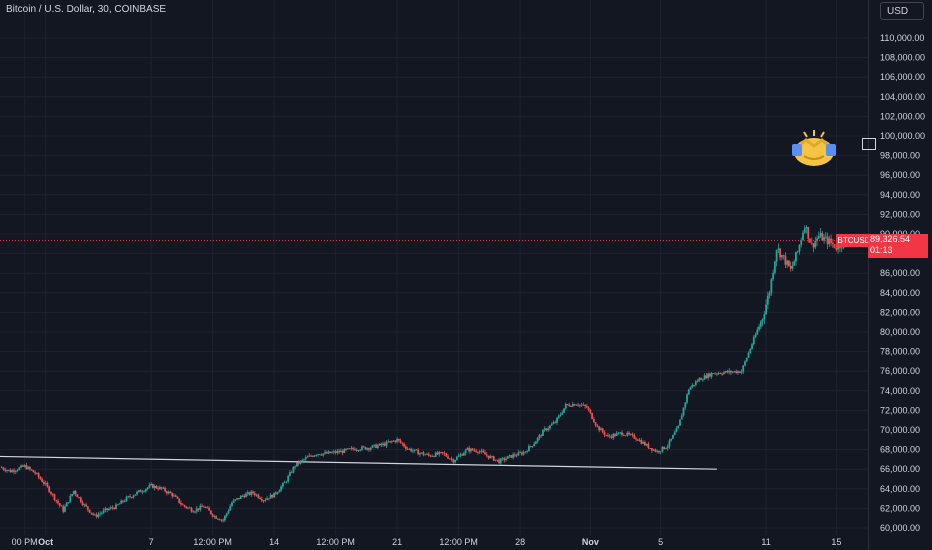  Describe the element at coordinates (900, 293) in the screenshot. I see `y-tick-label: 84,000.00` at that location.